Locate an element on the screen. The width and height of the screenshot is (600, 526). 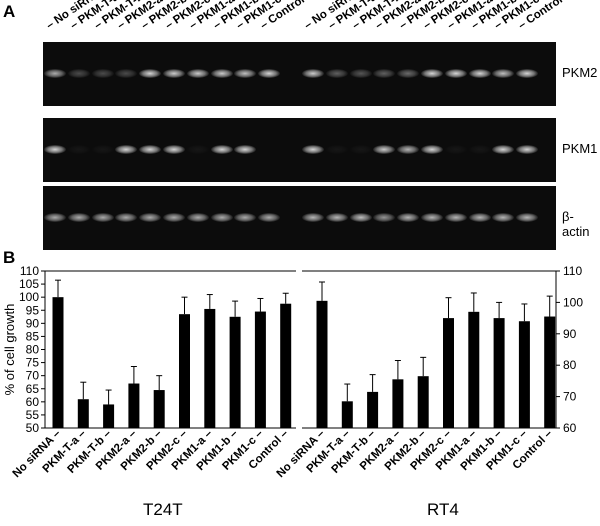
y-axis-left-tick-label: 85 is located at coordinates (33, 336).